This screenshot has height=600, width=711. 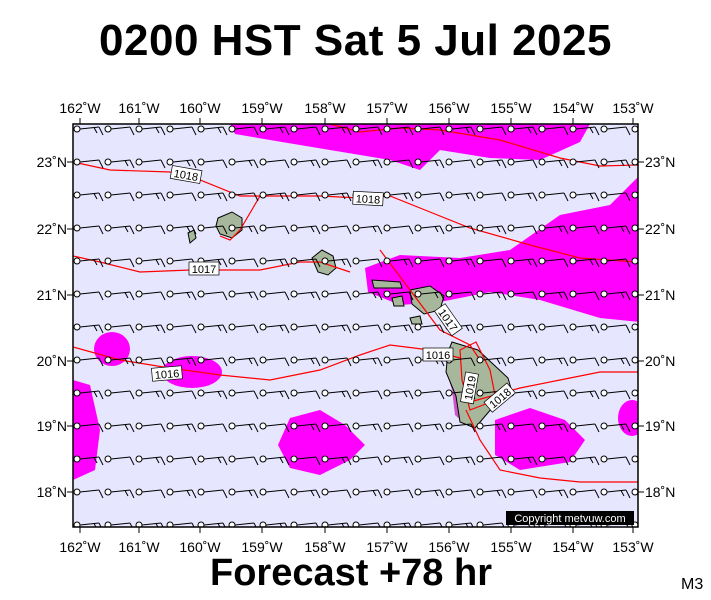 What do you see at coordinates (186, 176) in the screenshot?
I see `isobar-label-1: 1018` at bounding box center [186, 176].